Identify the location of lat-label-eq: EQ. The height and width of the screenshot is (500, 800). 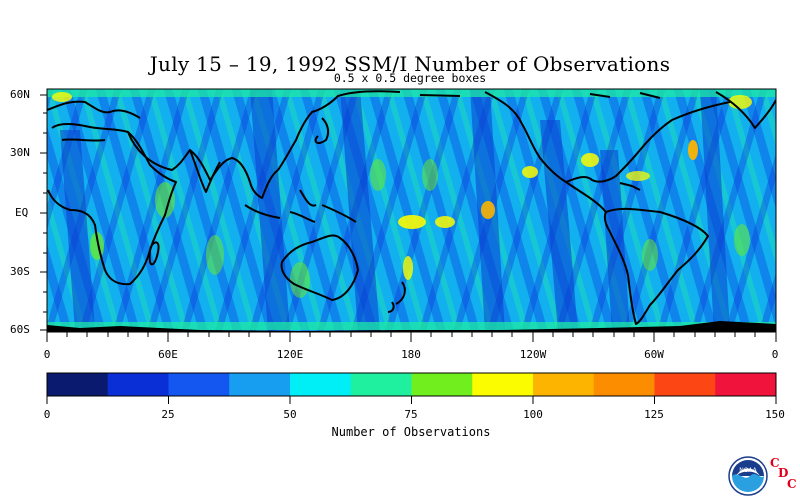
(22, 212).